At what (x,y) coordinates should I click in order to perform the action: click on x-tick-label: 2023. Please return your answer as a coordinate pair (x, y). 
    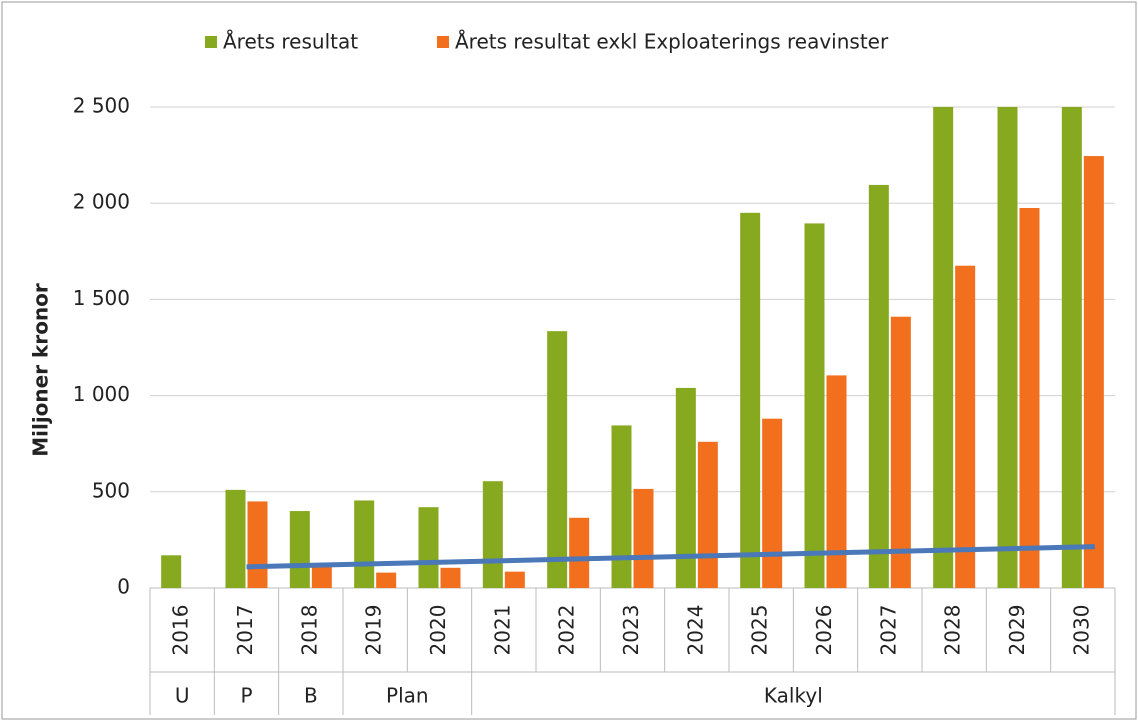
    Looking at the image, I should click on (631, 630).